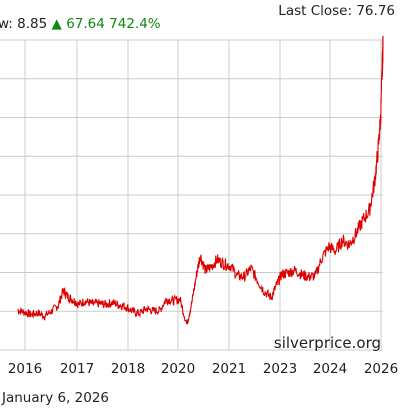 This screenshot has height=409, width=400. I want to click on change-value: 67.64, so click(85, 24).